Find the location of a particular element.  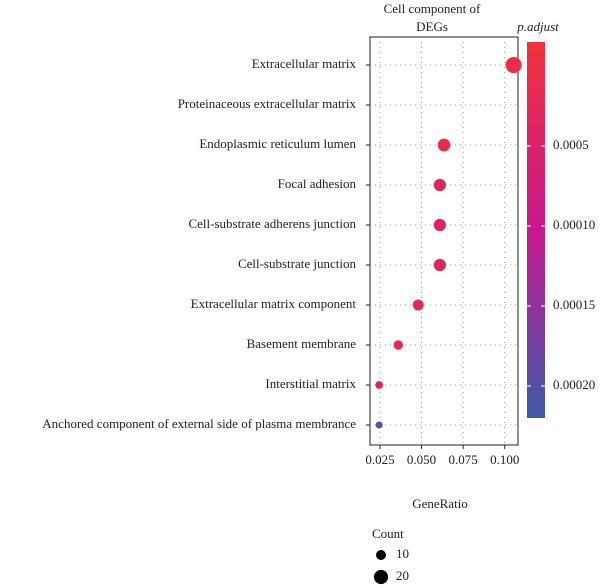

y-tick-label: Endoplasmic reticulum lumen is located at coordinates (277, 143).